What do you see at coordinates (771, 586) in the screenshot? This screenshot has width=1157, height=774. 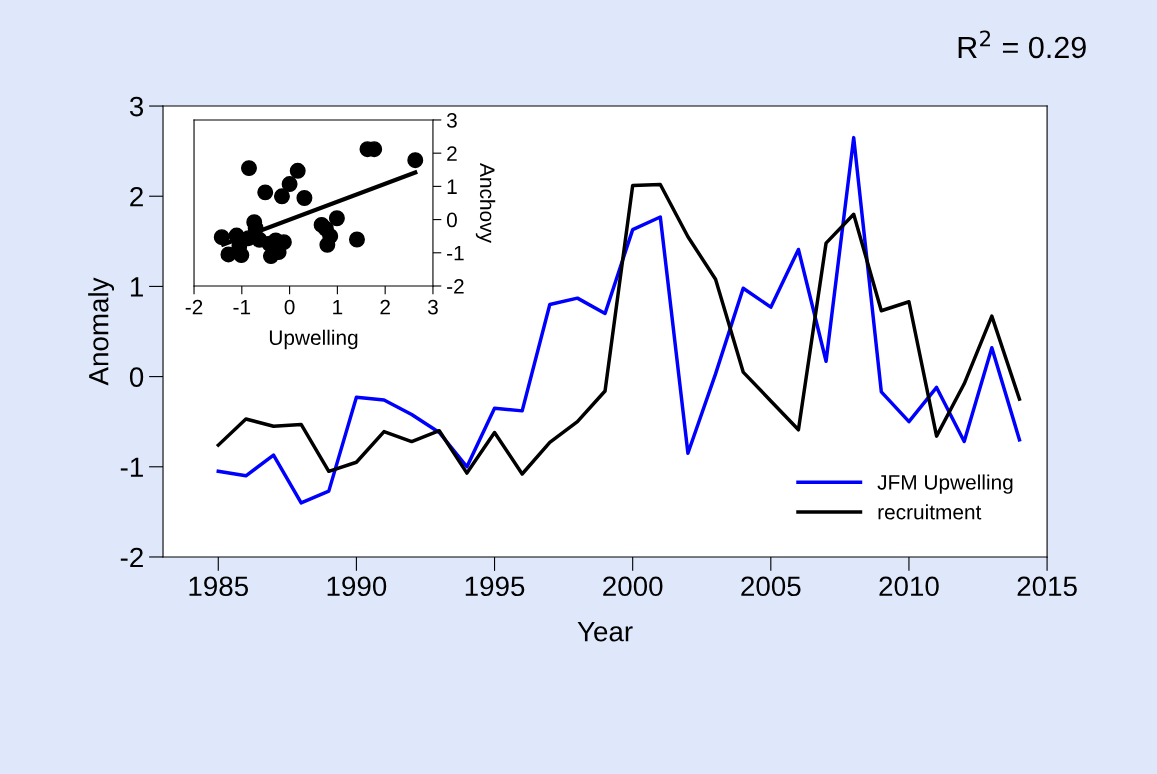 I see `x-tick-label: 2005` at bounding box center [771, 586].